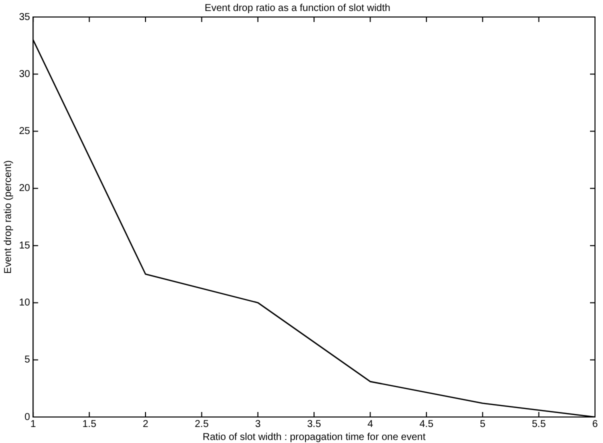  What do you see at coordinates (202, 424) in the screenshot?
I see `x-tick-label: 2.5` at bounding box center [202, 424].